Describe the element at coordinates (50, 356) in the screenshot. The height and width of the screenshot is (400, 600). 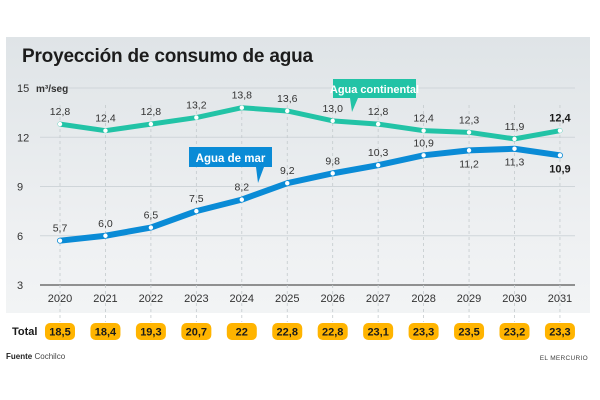
I see `source-value: Cochilco` at that location.